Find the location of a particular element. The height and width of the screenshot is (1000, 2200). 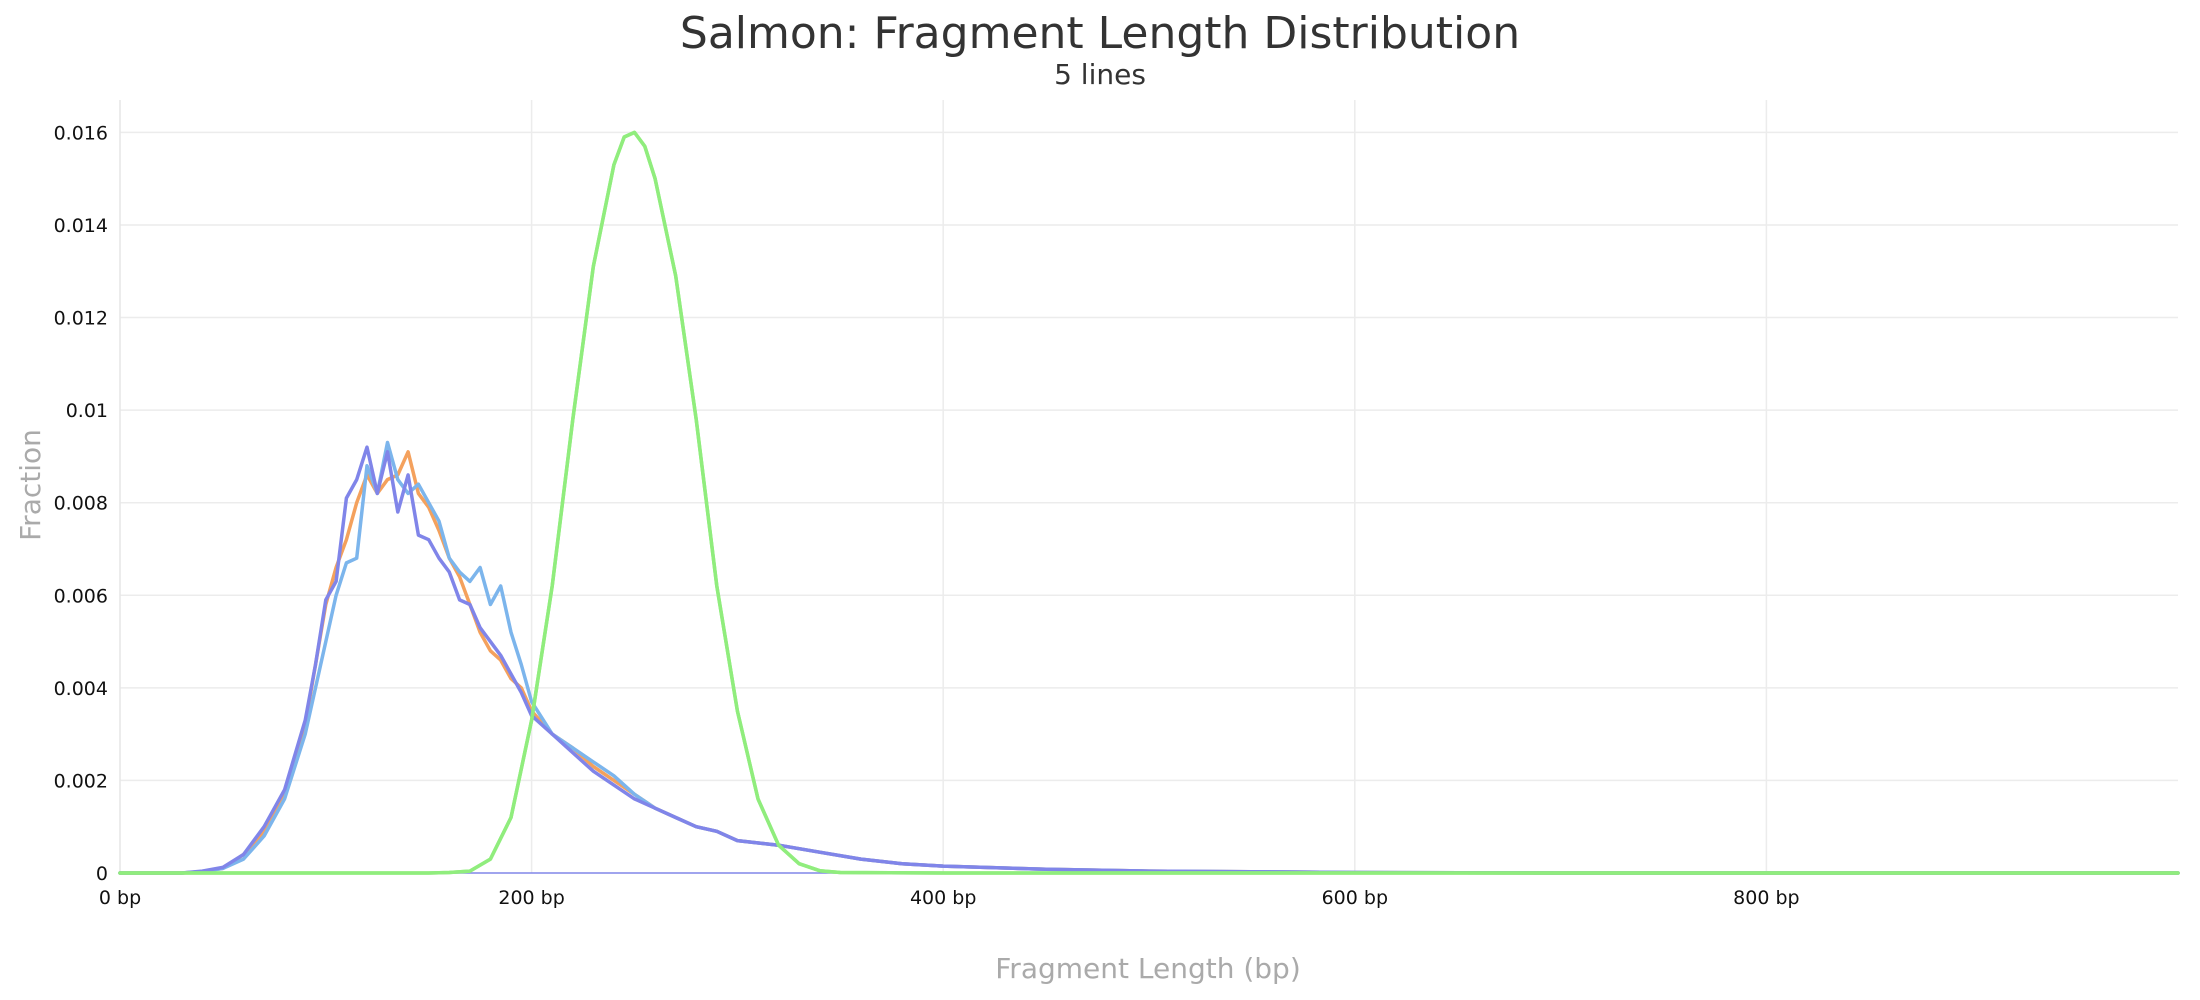

x-tick-label: 400 bp is located at coordinates (943, 898).